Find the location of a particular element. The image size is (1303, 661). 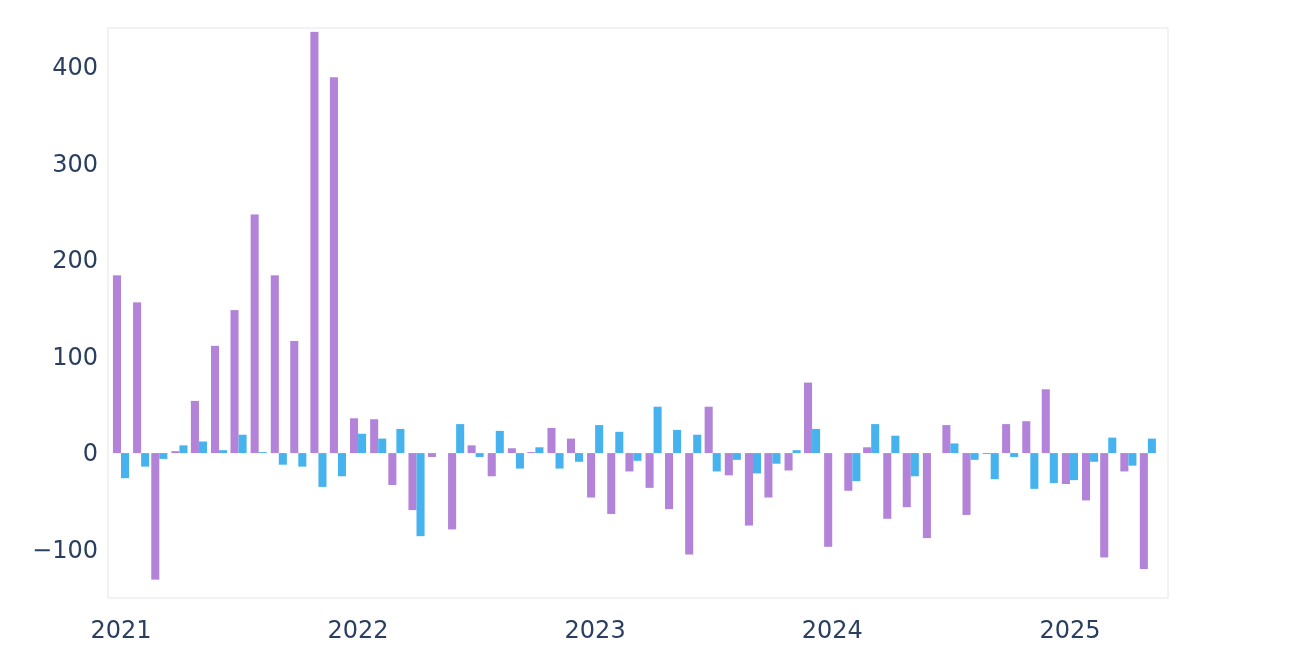

y-tick-label: 300 is located at coordinates (75, 163).